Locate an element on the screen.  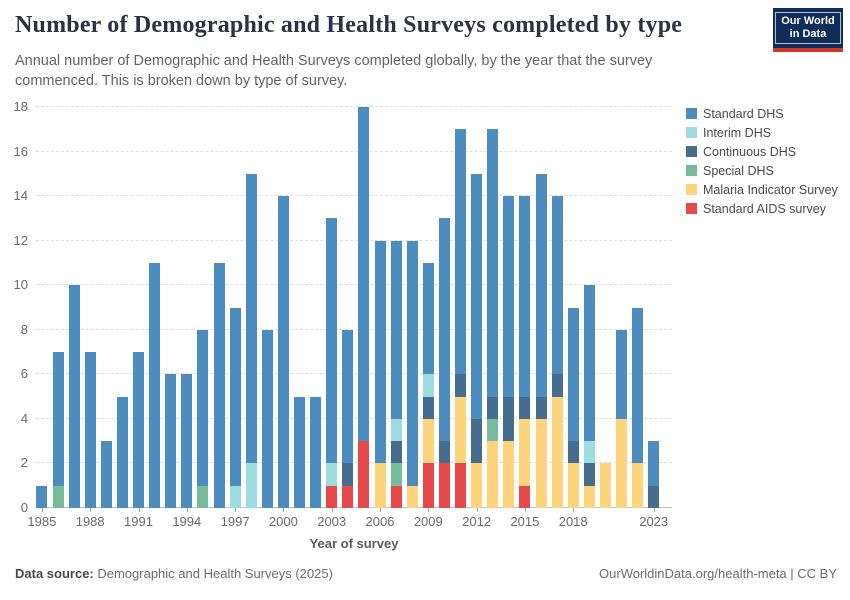
bar-column-1991 is located at coordinates (138, 430).